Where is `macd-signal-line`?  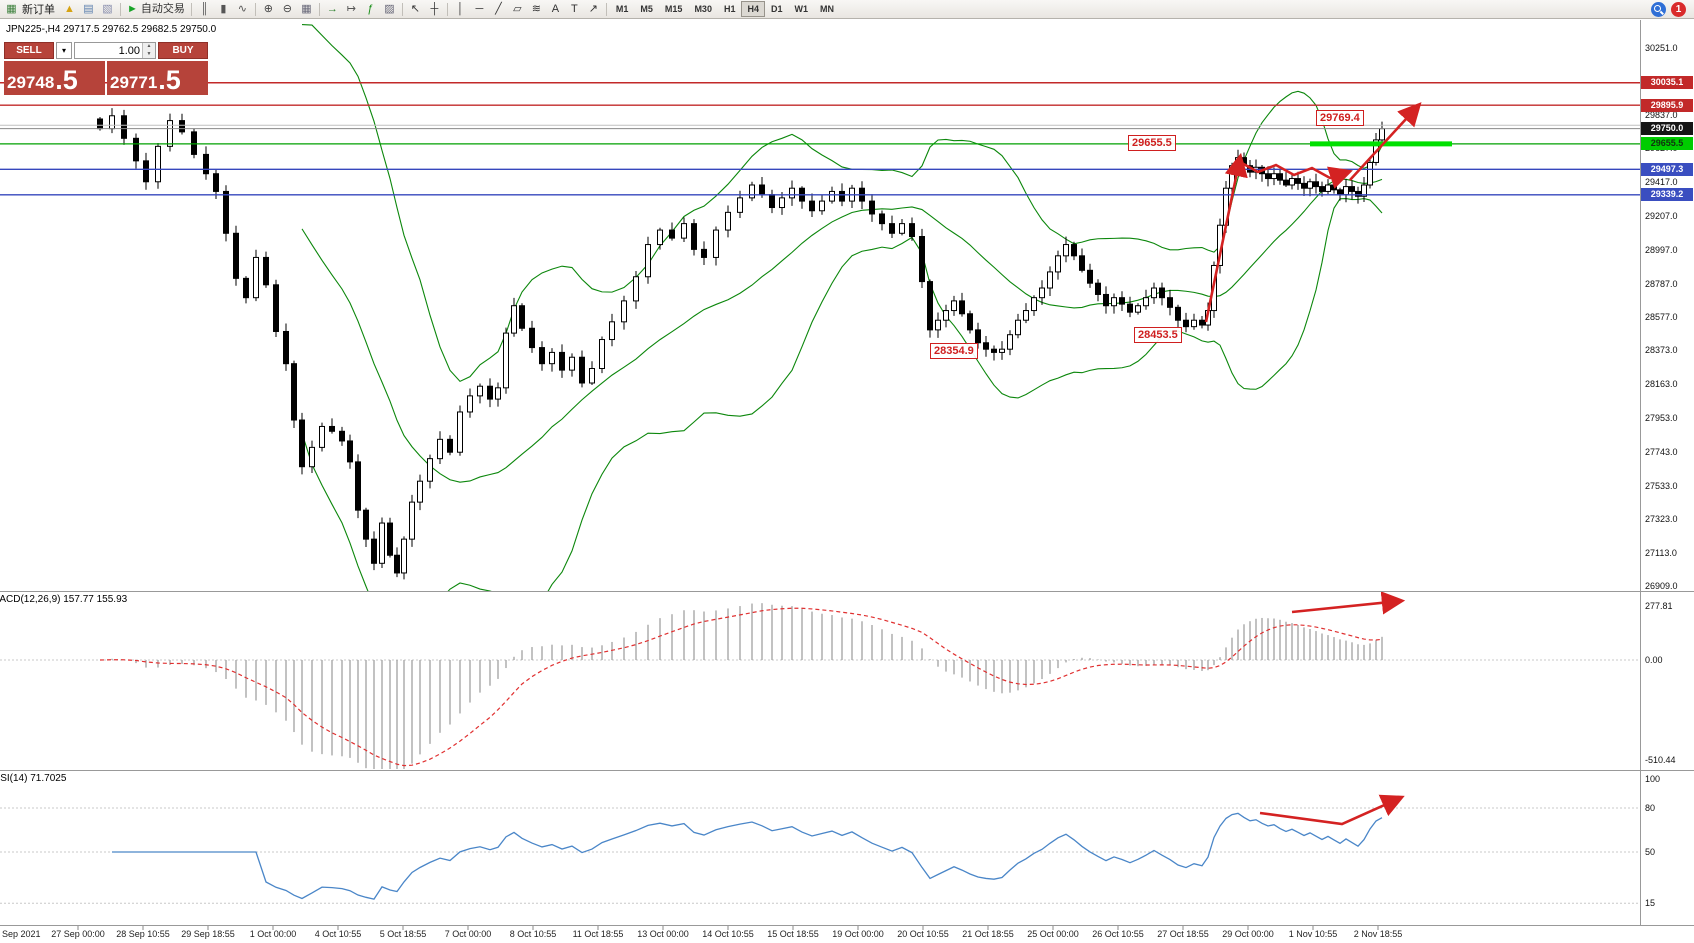
macd-signal-line is located at coordinates (741, 687).